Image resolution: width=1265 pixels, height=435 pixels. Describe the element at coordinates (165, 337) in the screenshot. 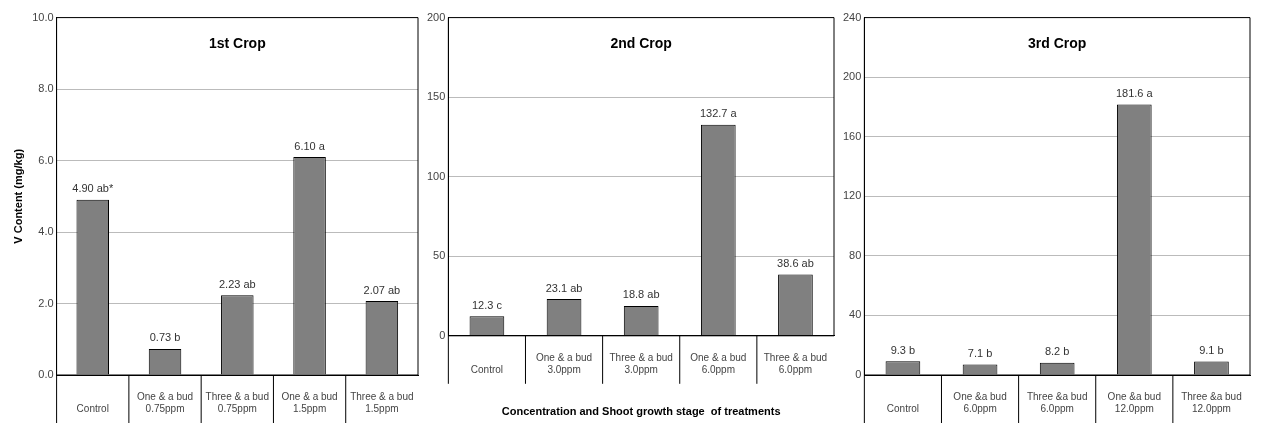

I see `data-label: 0.73 b` at that location.